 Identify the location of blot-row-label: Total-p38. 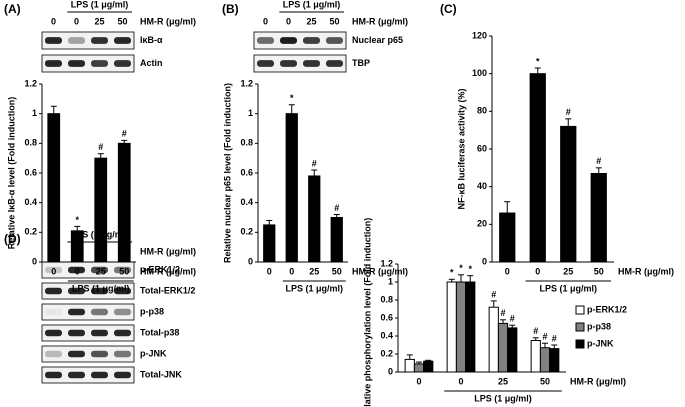
(159, 332).